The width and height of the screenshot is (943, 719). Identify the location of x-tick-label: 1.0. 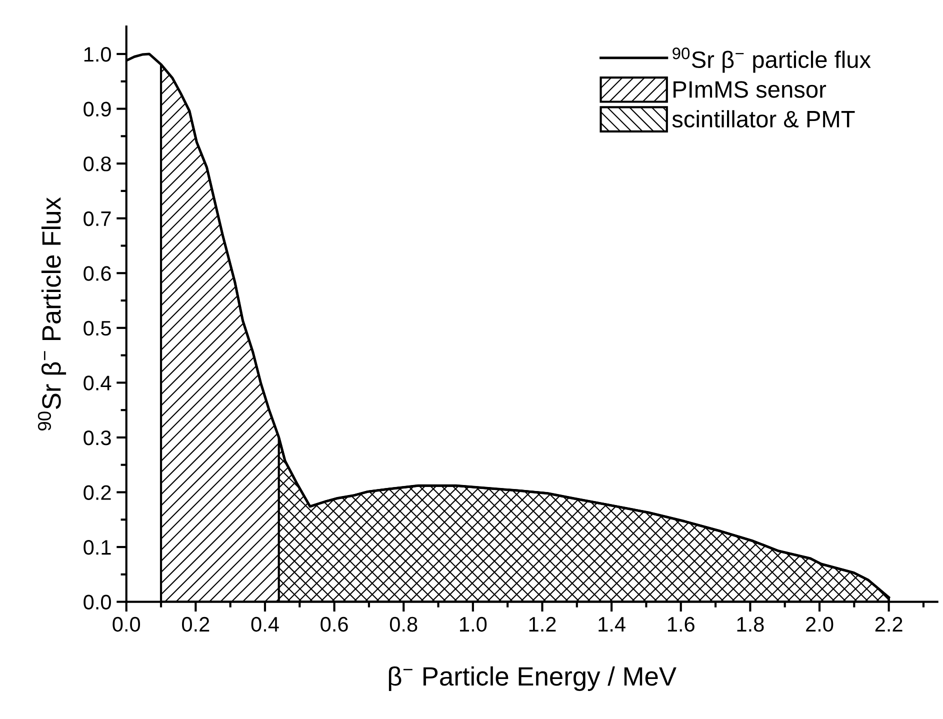
(473, 624).